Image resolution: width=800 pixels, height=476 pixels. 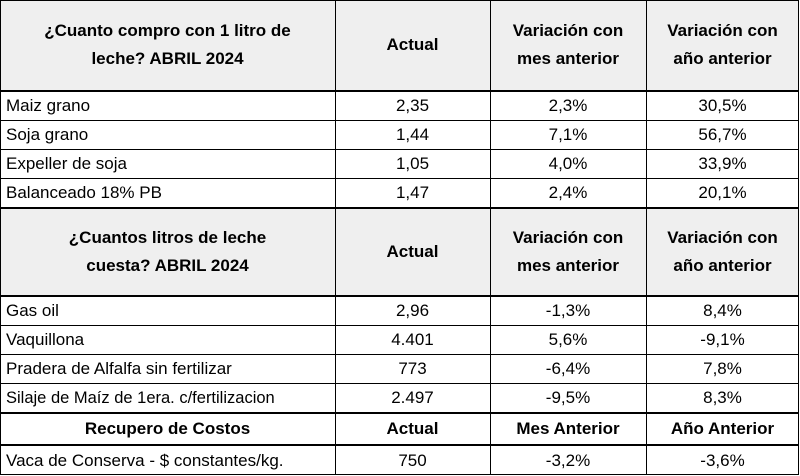 What do you see at coordinates (140, 397) in the screenshot?
I see `row-label: Silaje de Maíz de 1era. c/fertilizacion` at bounding box center [140, 397].